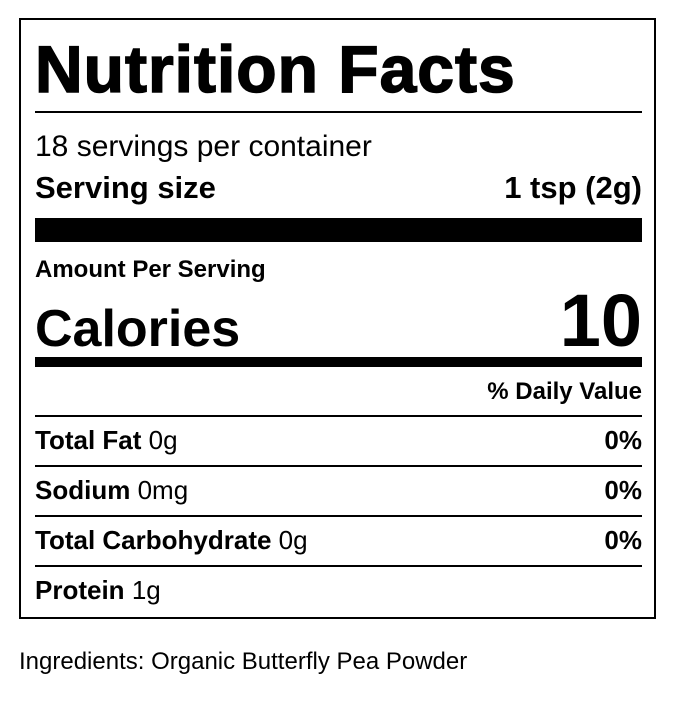 The width and height of the screenshot is (679, 701). Describe the element at coordinates (338, 230) in the screenshot. I see `thick-divider` at that location.